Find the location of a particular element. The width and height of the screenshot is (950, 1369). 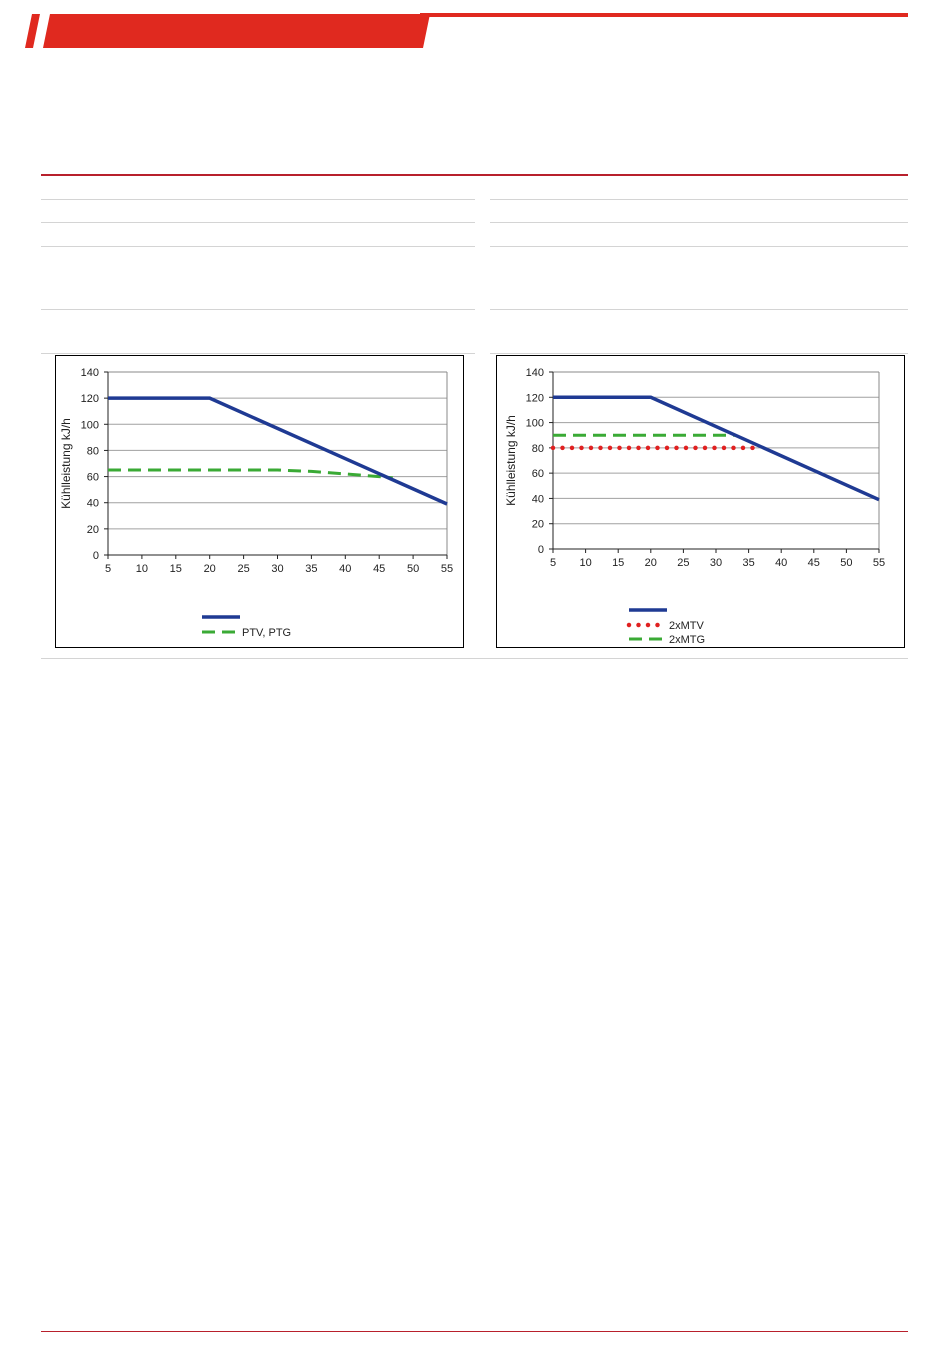

legend-label: 2xMTV is located at coordinates (687, 626).